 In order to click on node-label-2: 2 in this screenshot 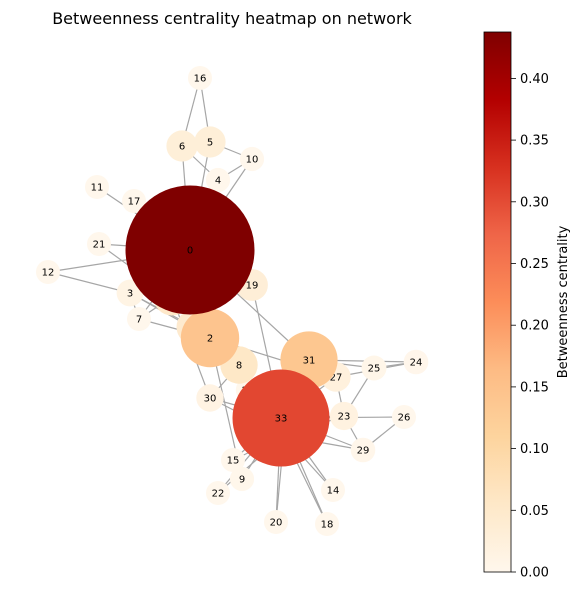, I will do `click(210, 339)`.